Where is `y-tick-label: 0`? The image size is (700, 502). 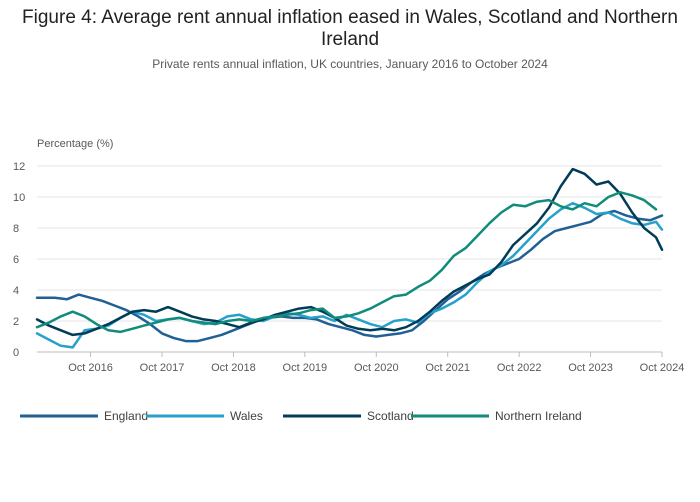 y-tick-label: 0 is located at coordinates (16, 353).